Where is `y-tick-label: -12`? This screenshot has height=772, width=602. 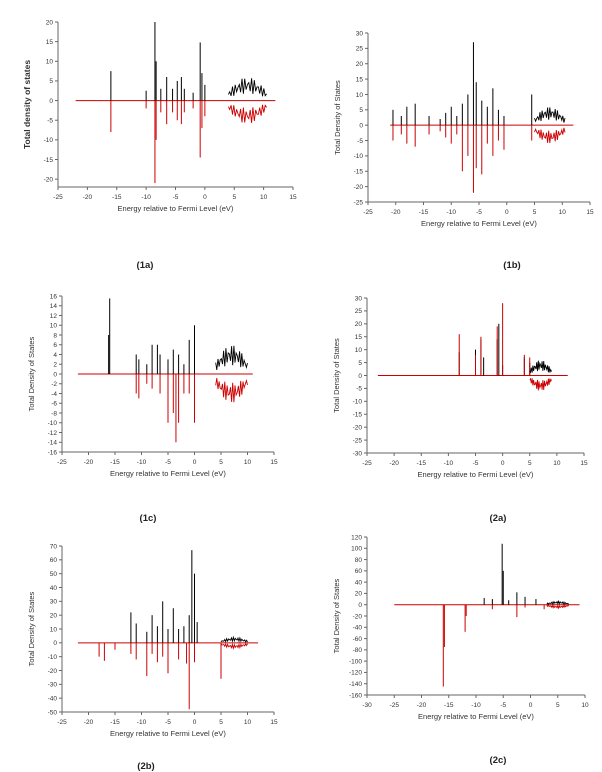
y-tick-label: -12 is located at coordinates (53, 433).